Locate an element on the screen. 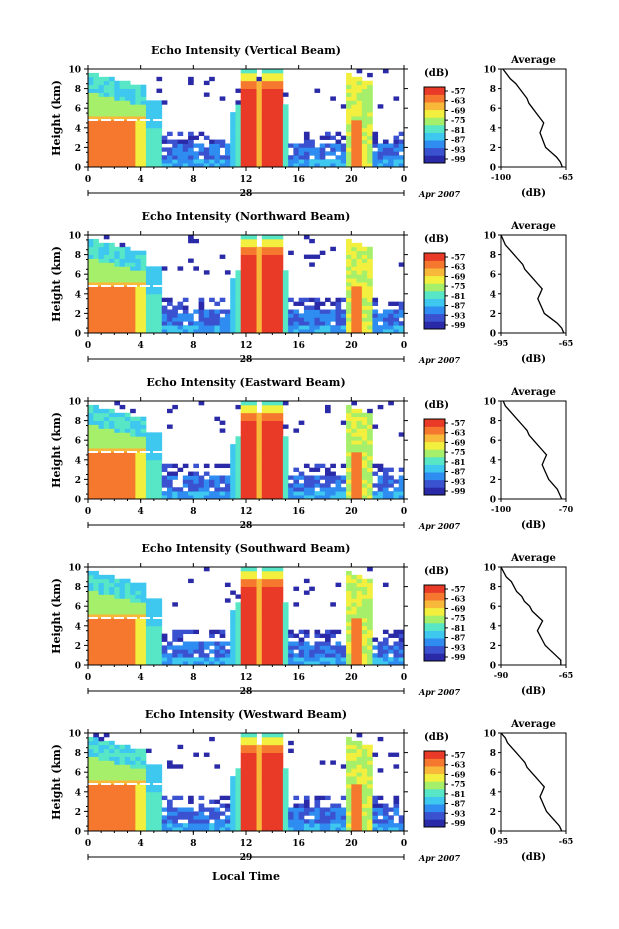 The image size is (619, 929). colorbar-segment is located at coordinates (434, 151).